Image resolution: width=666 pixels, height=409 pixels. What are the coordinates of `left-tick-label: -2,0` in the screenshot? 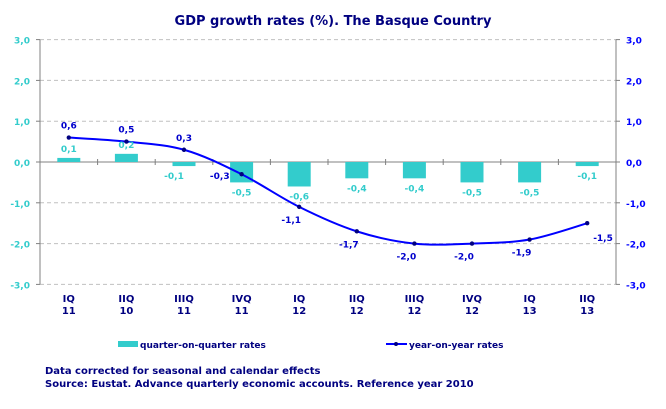 It's located at (20, 246).